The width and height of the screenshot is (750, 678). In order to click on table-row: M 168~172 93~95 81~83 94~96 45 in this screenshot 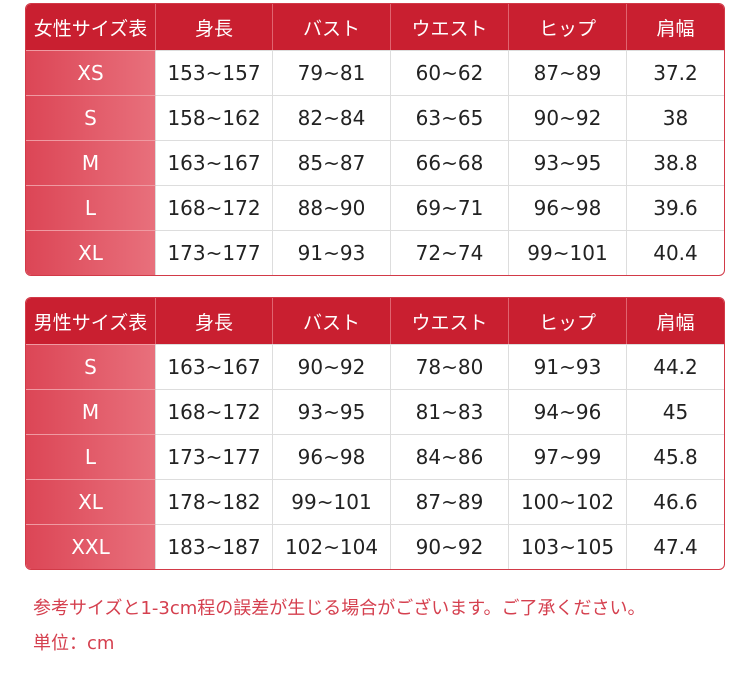, I will do `click(375, 411)`.